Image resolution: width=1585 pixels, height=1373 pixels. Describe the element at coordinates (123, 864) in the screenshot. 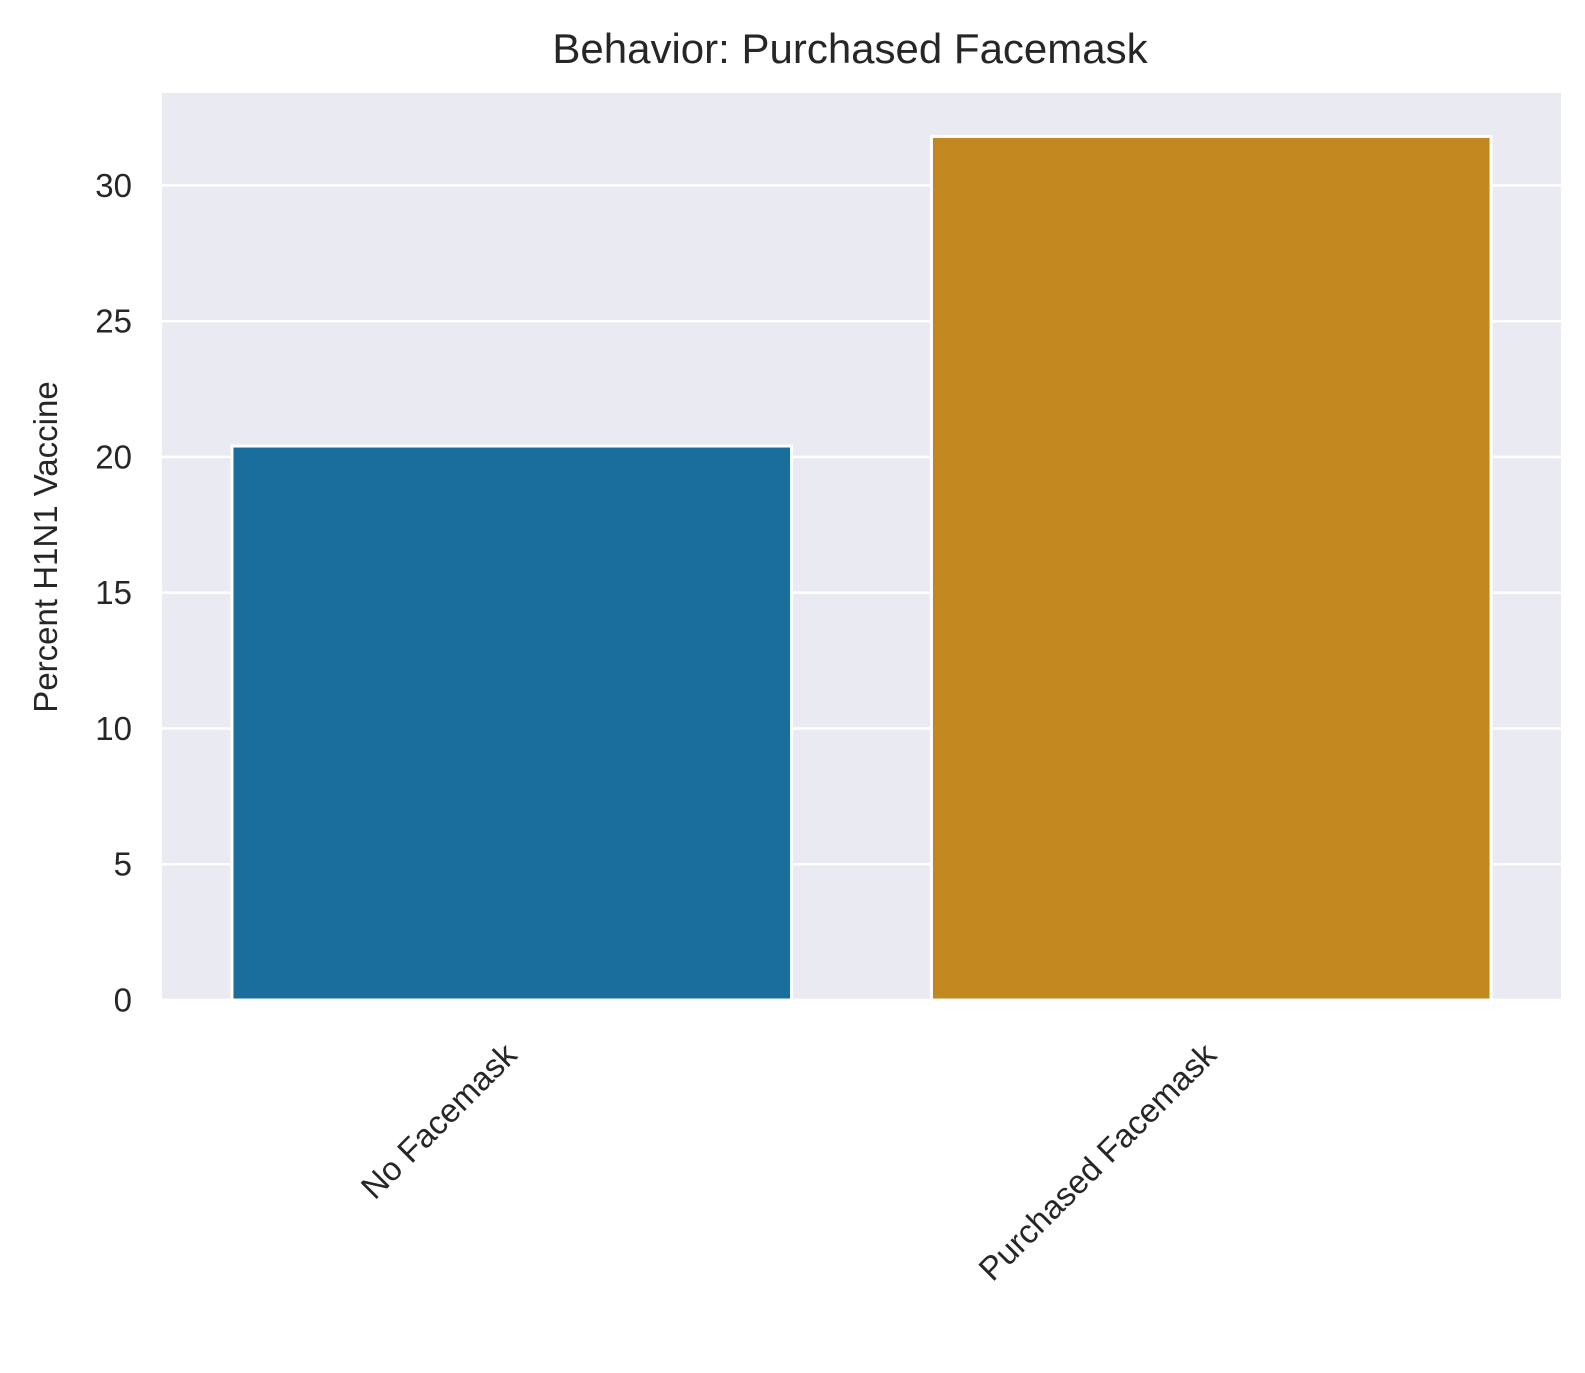

I see `y-tick-label: 5` at that location.